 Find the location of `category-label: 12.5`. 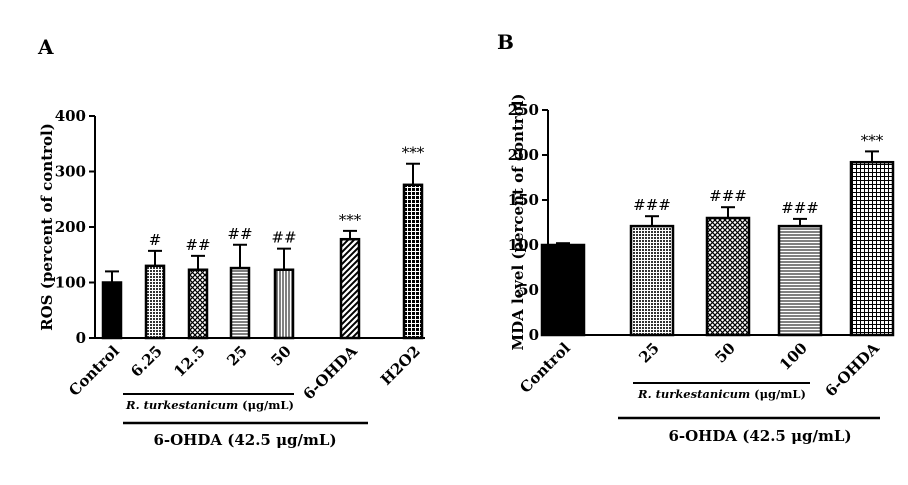

category-label: 12.5 is located at coordinates (189, 361).